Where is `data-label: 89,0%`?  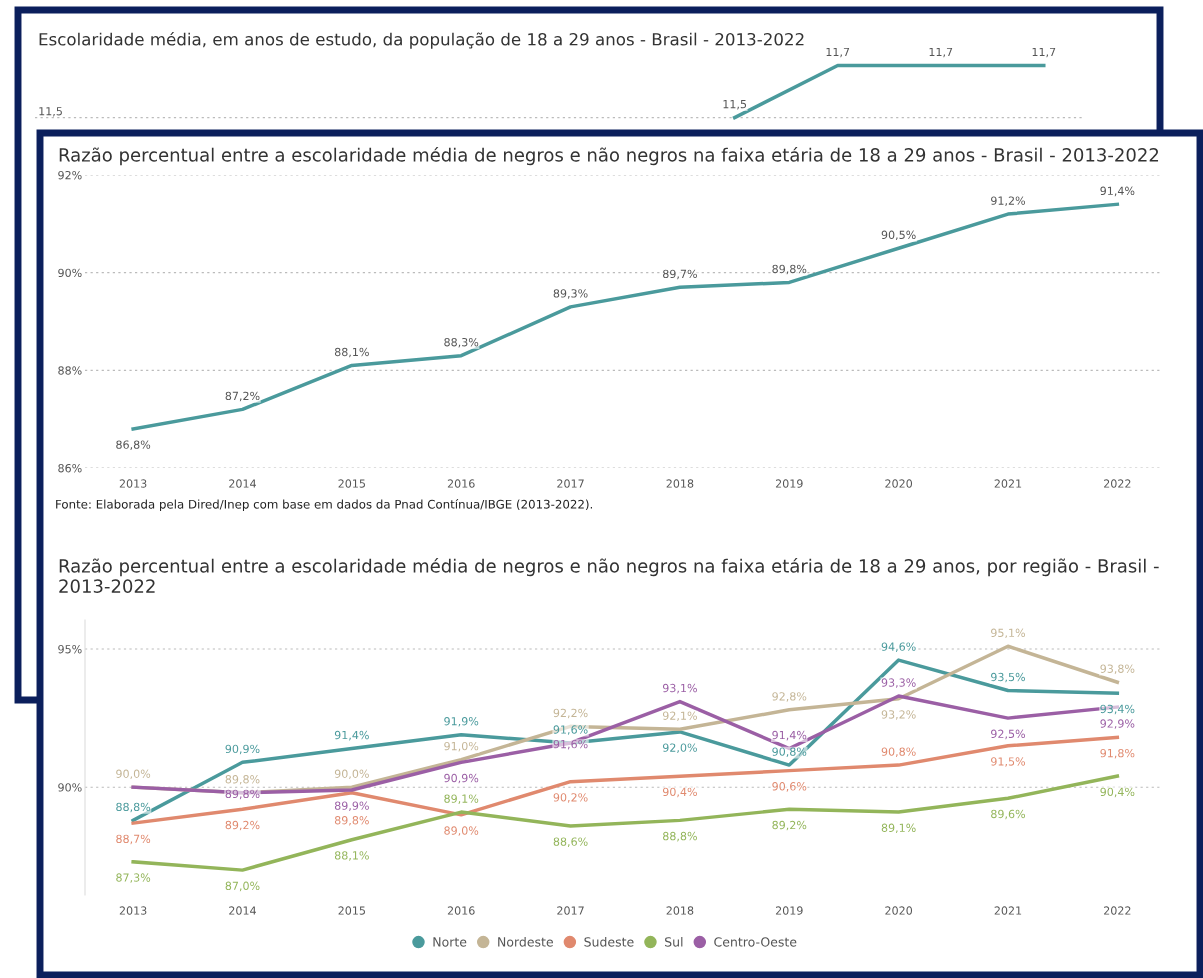 data-label: 89,0% is located at coordinates (461, 831).